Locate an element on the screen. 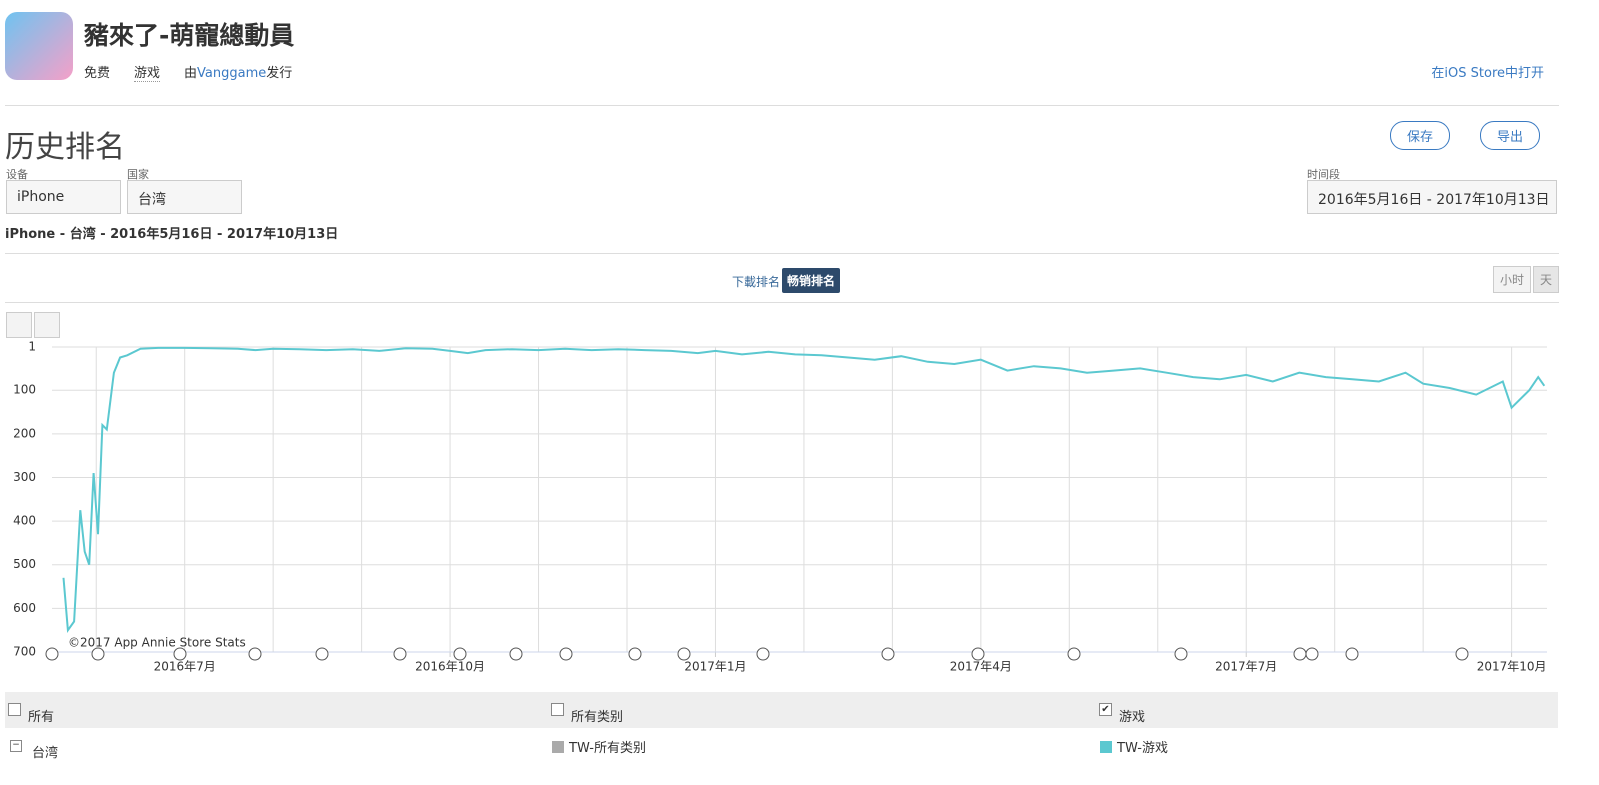 The width and height of the screenshot is (1599, 785). summary: iPhone - 台湾 - 2016年5月16日 - 2017年10月13日 is located at coordinates (172, 234).